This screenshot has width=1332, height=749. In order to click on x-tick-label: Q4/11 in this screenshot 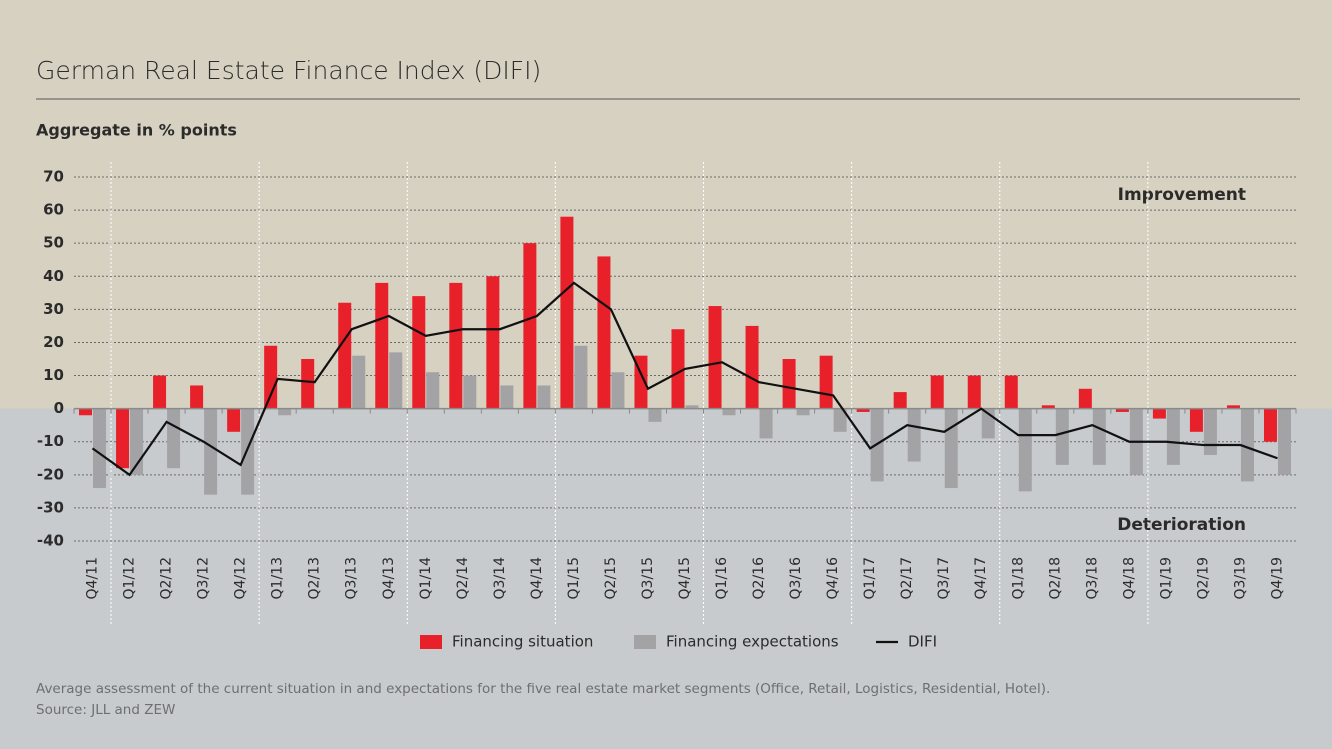, I will do `click(93, 578)`.